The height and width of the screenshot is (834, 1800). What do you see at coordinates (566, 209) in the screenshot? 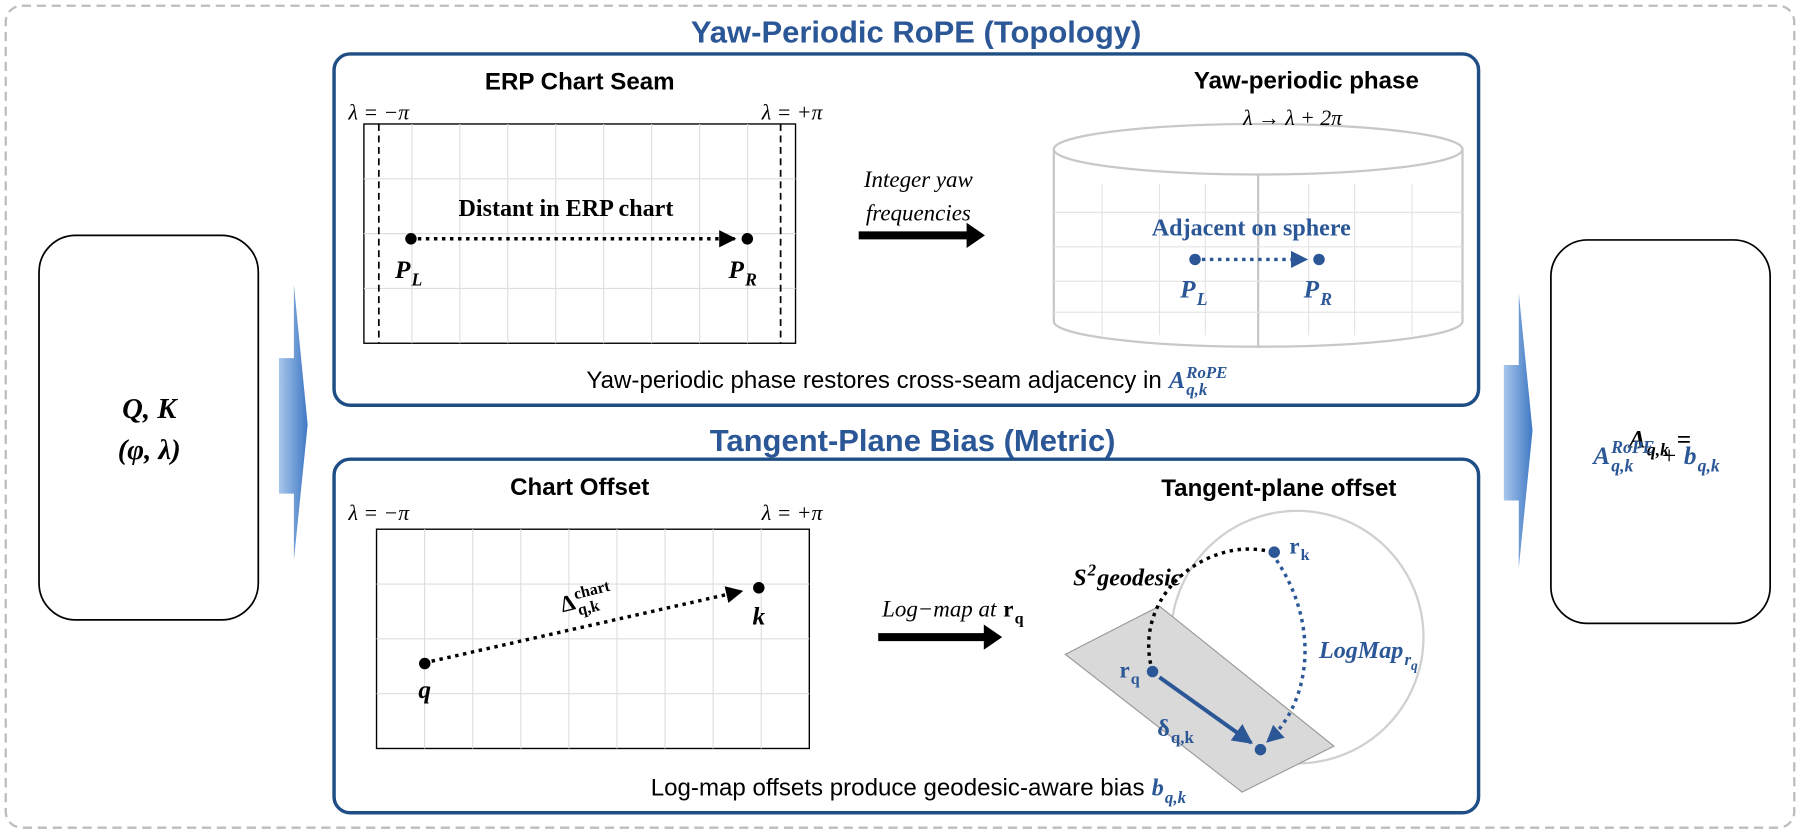
I see `annotation: Distant in ERP chart` at bounding box center [566, 209].